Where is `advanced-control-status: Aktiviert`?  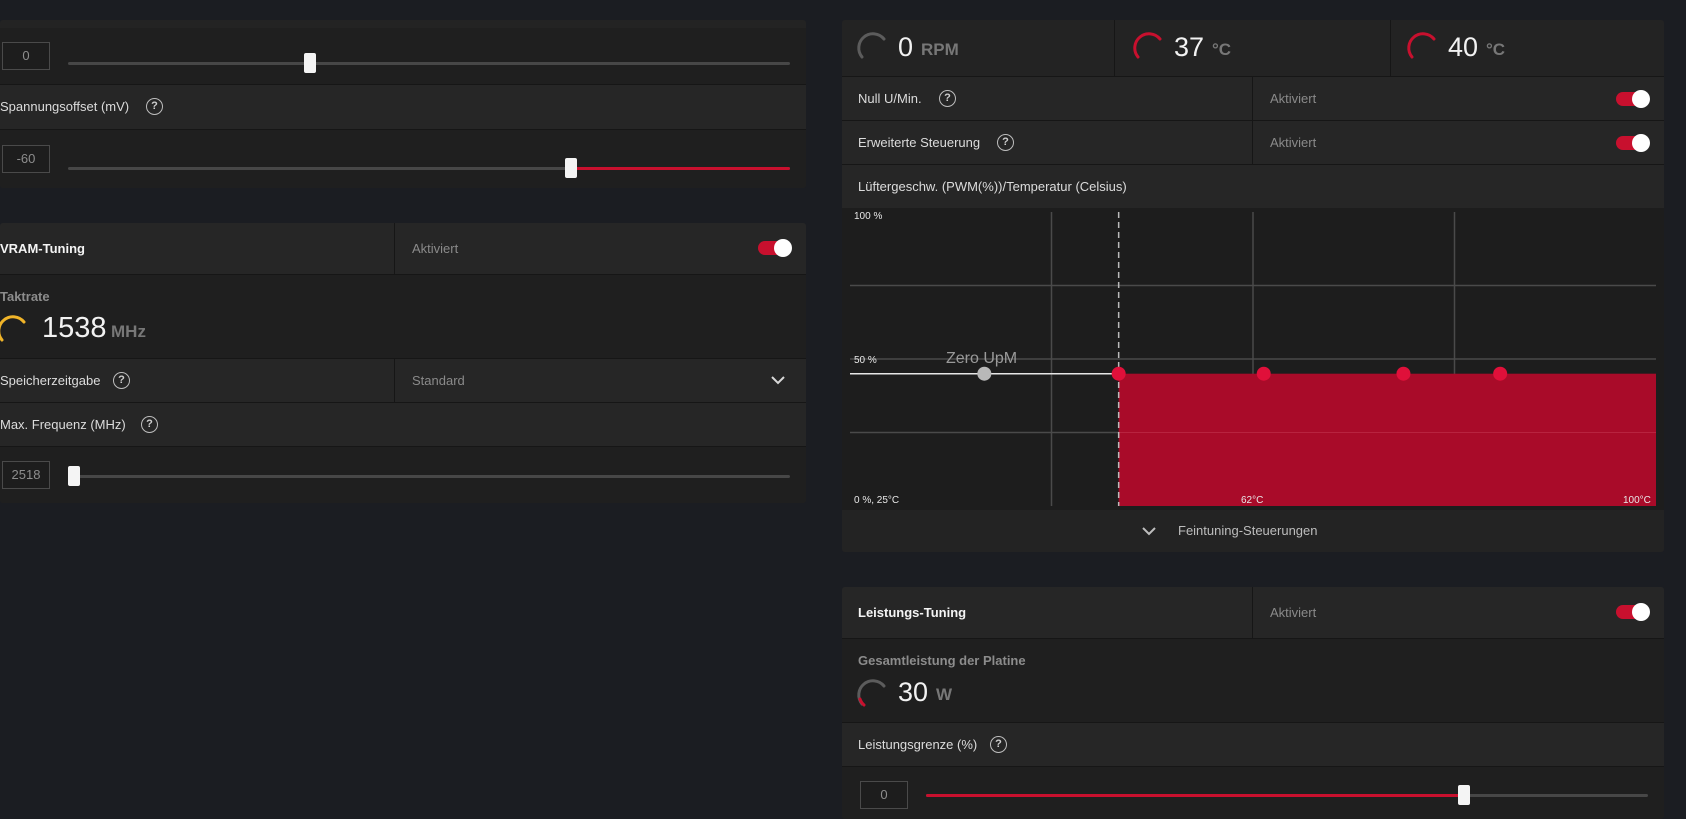
advanced-control-status: Aktiviert is located at coordinates (1293, 142).